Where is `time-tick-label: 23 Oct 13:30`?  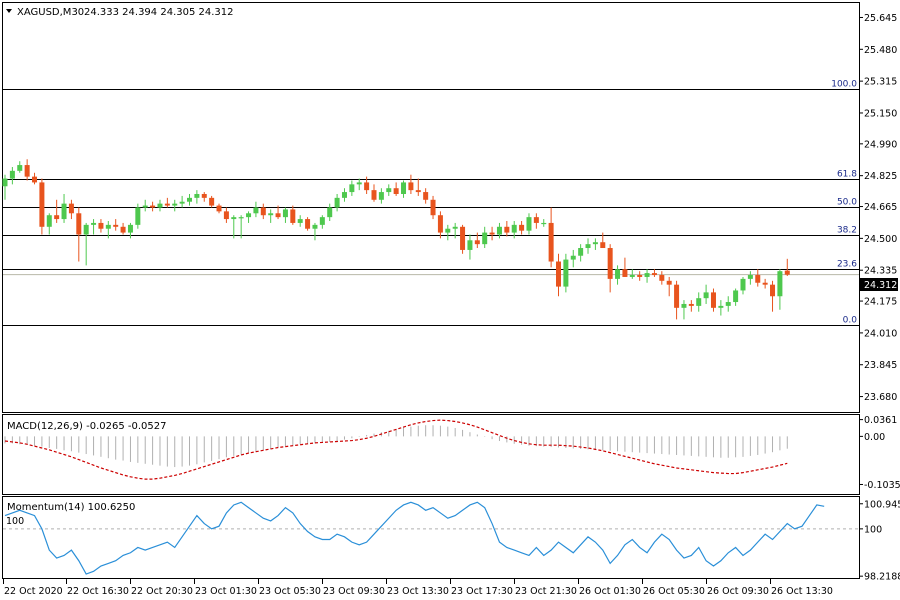 time-tick-label: 23 Oct 13:30 is located at coordinates (418, 591).